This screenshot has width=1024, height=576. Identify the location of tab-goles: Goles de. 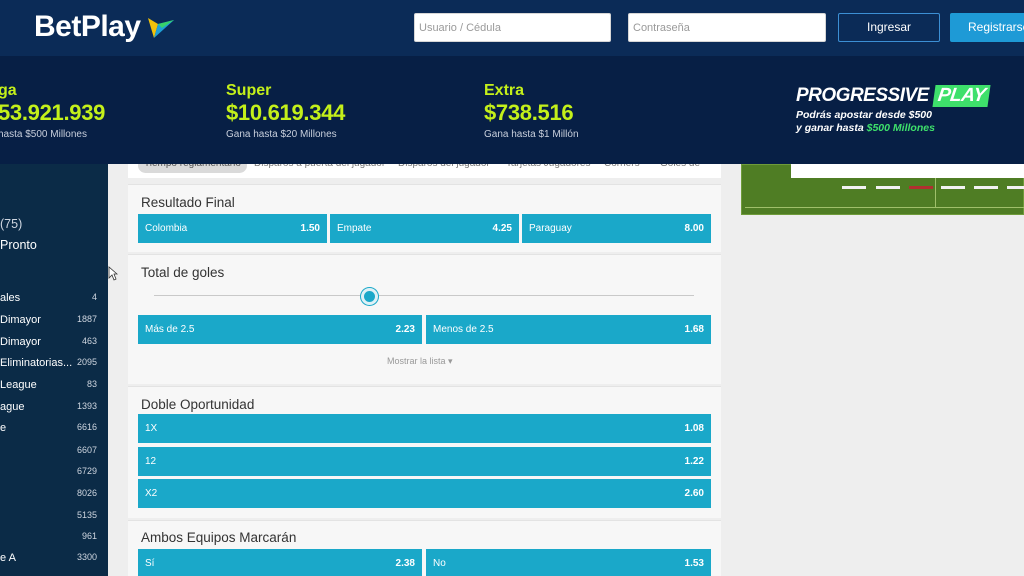
(680, 168).